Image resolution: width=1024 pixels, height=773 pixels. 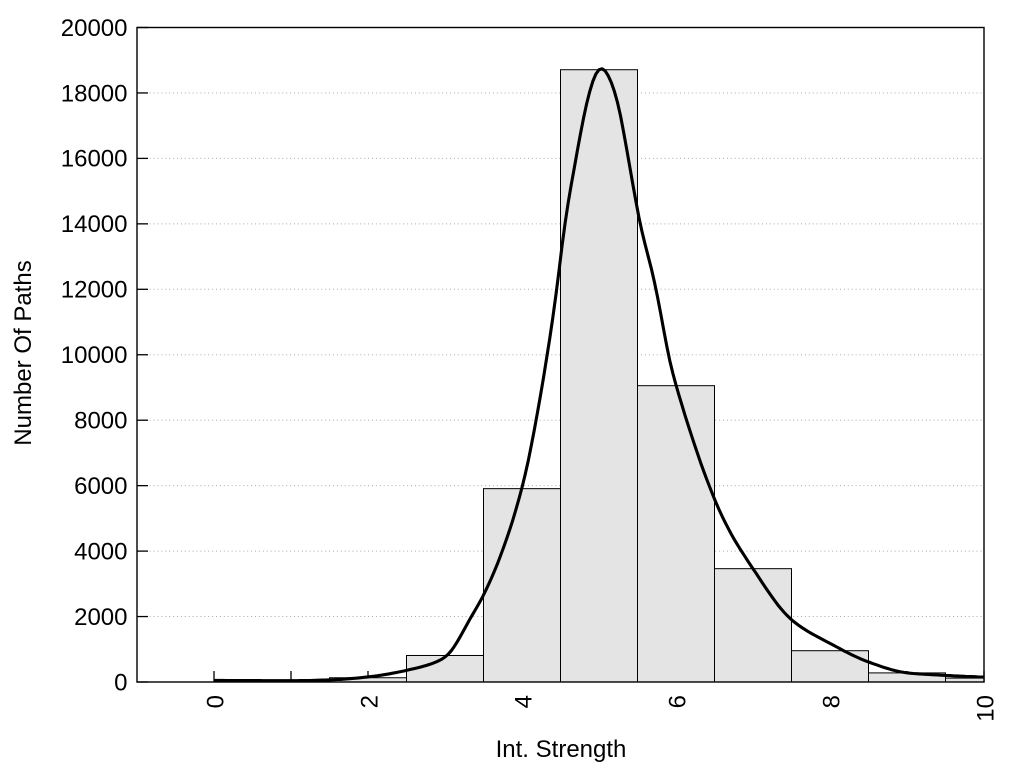 What do you see at coordinates (94, 355) in the screenshot?
I see `svg-text: 10000` at bounding box center [94, 355].